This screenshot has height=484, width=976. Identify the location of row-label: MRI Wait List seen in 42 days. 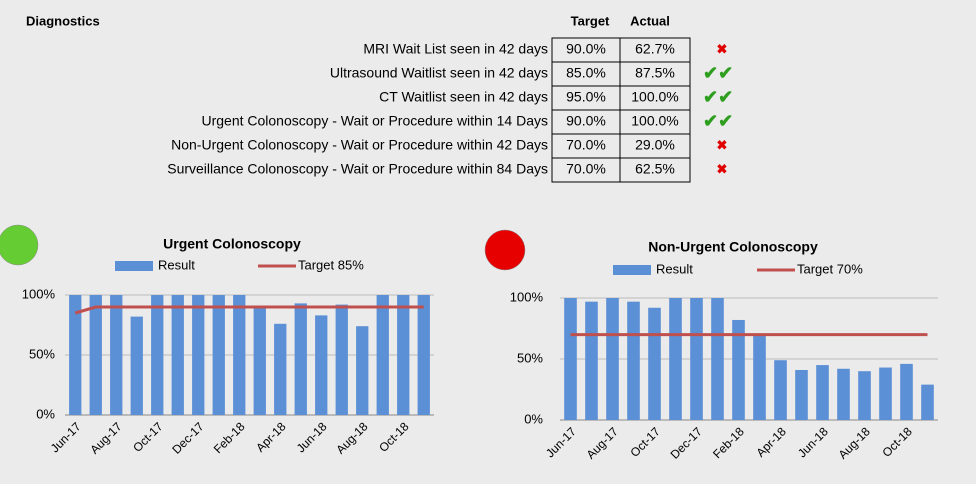
(455, 49).